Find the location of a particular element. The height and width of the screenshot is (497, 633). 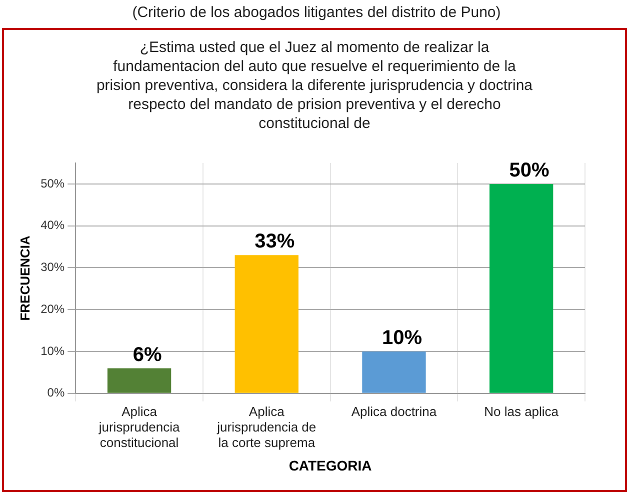

x-axis-title: CATEGORIA is located at coordinates (330, 465).